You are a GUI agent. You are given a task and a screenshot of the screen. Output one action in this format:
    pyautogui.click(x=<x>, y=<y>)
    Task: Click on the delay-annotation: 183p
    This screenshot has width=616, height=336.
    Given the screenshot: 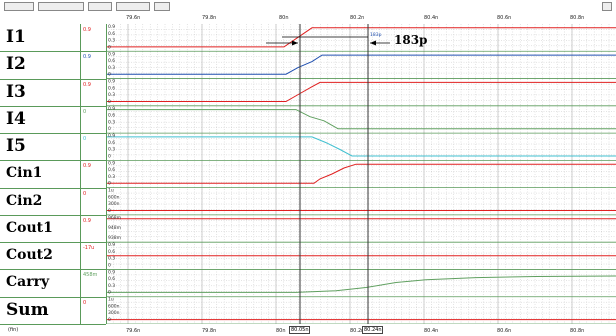 What is the action you would take?
    pyautogui.click(x=411, y=40)
    